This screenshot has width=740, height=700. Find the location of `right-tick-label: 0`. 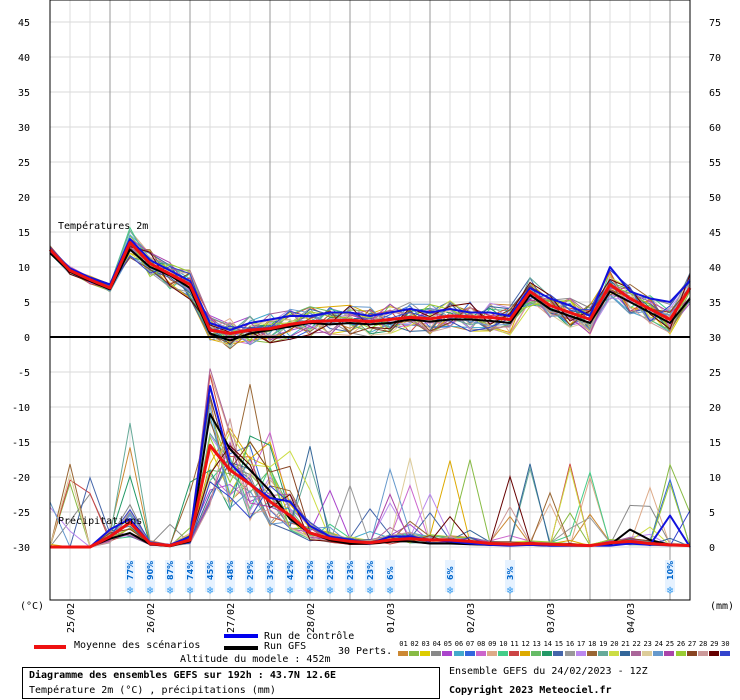

right-tick-label: 0 is located at coordinates (712, 548).